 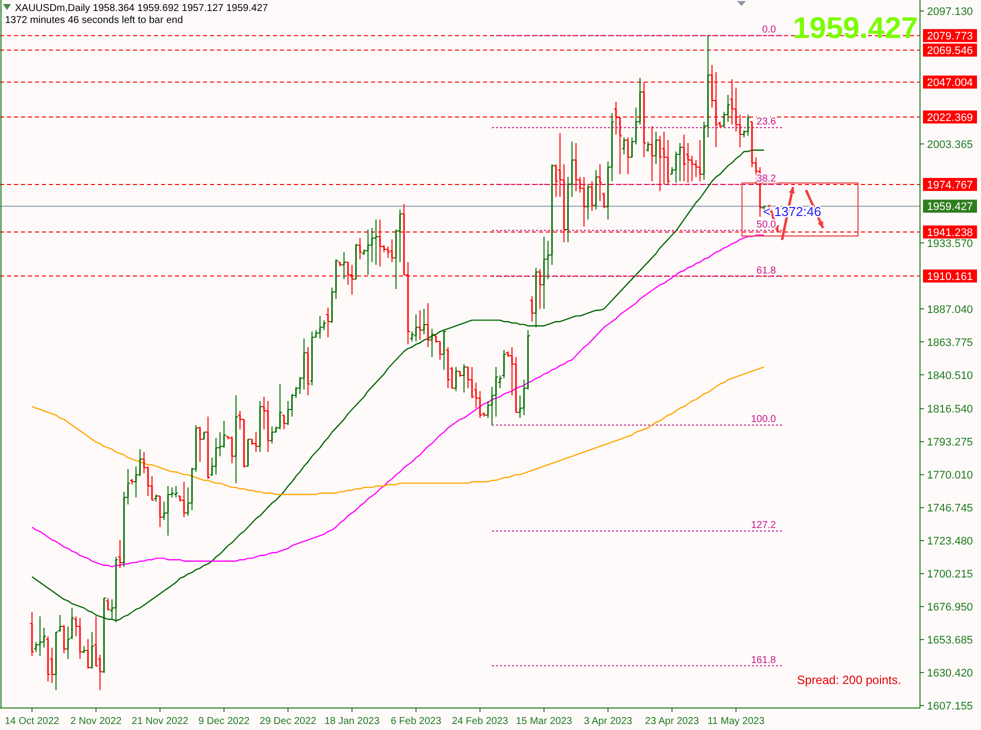 What do you see at coordinates (950, 144) in the screenshot?
I see `y-tick-label: 2003.365` at bounding box center [950, 144].